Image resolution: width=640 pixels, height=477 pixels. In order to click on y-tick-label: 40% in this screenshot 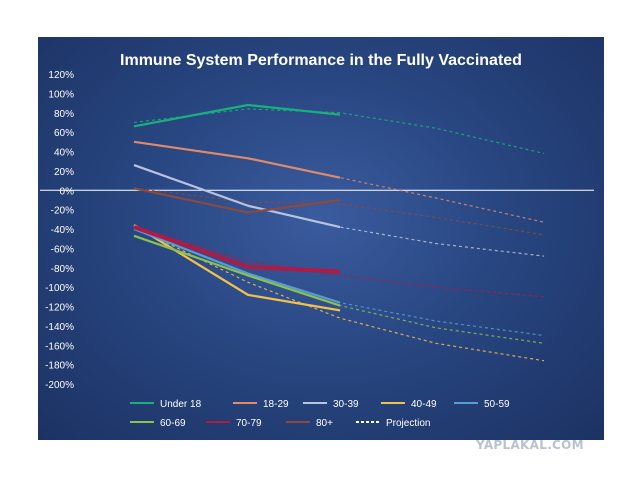, I will do `click(64, 153)`.